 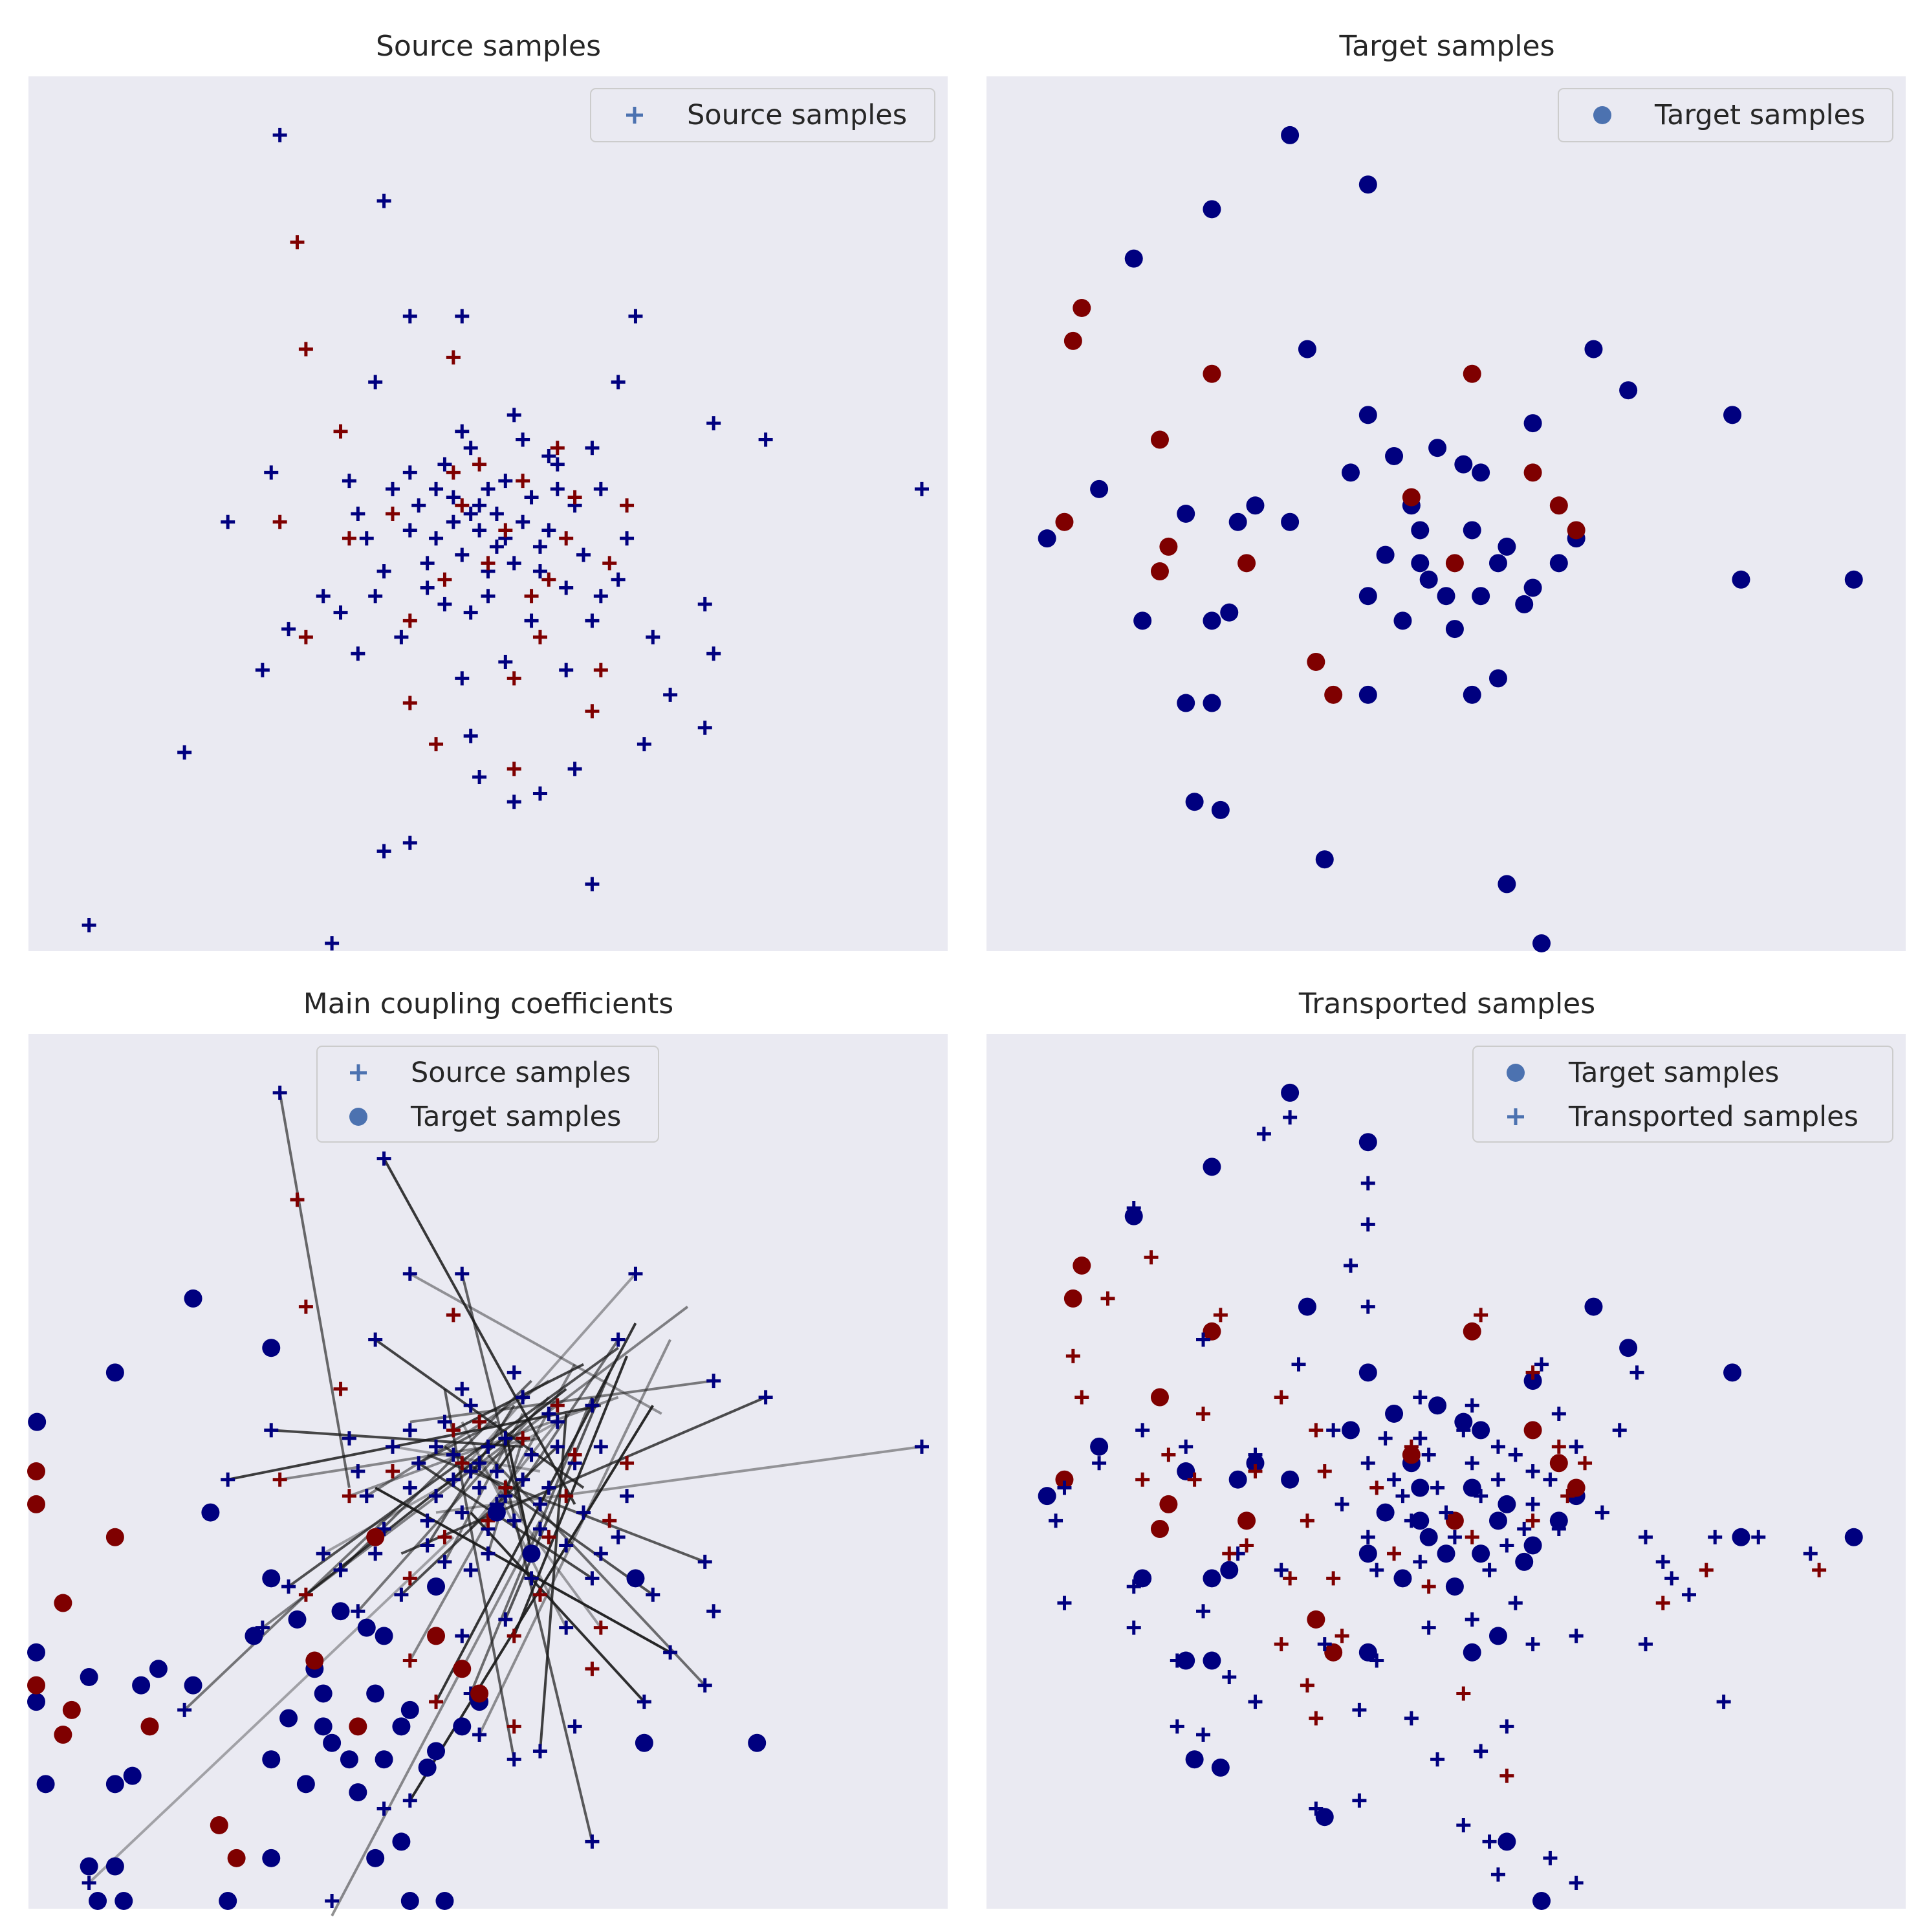 I want to click on panel-transported-legend: Target samples Transported samples, so click(x=1682, y=1094).